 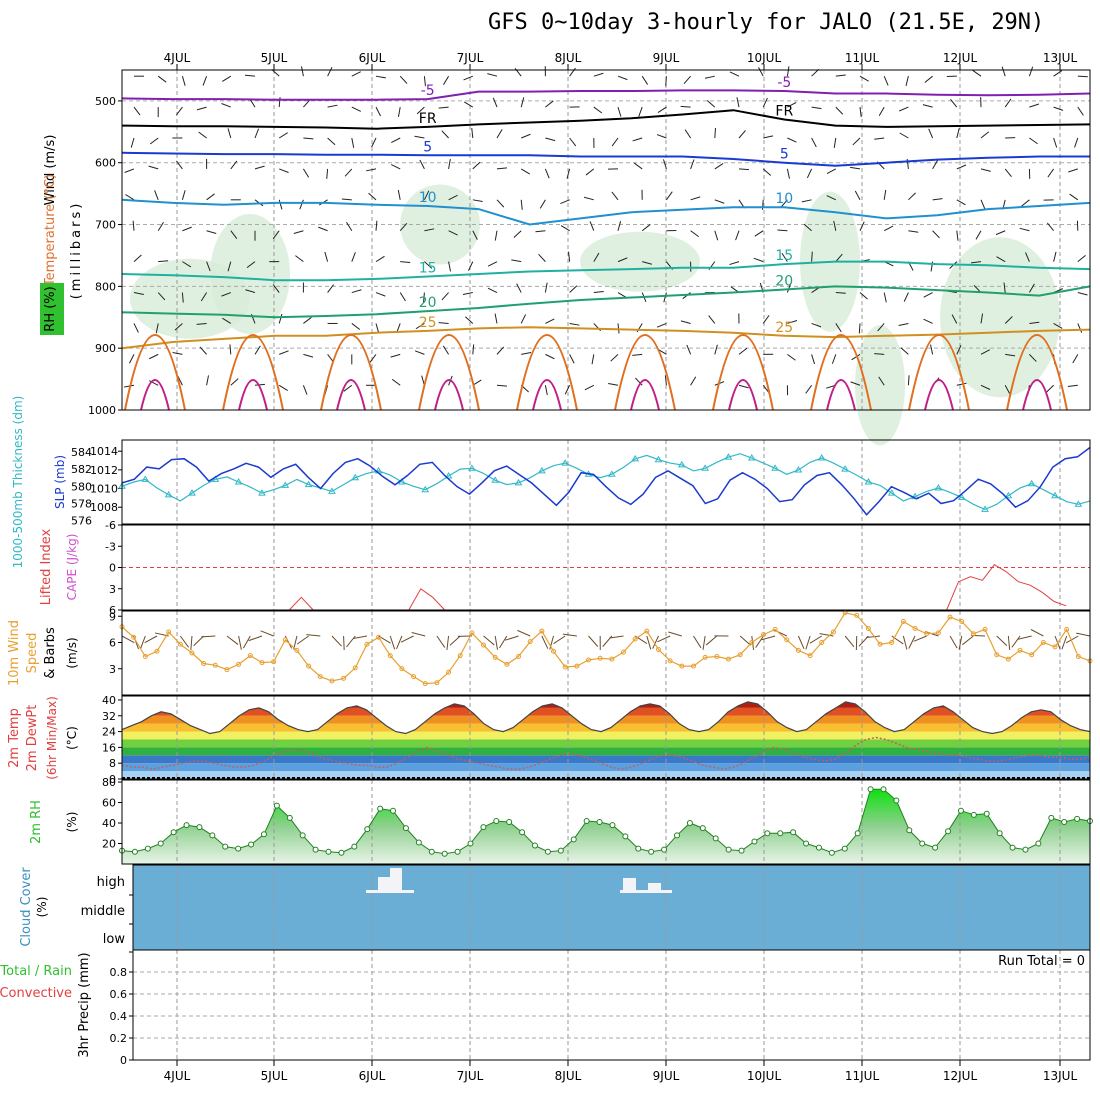 I want to click on slp-line, so click(x=606, y=481).